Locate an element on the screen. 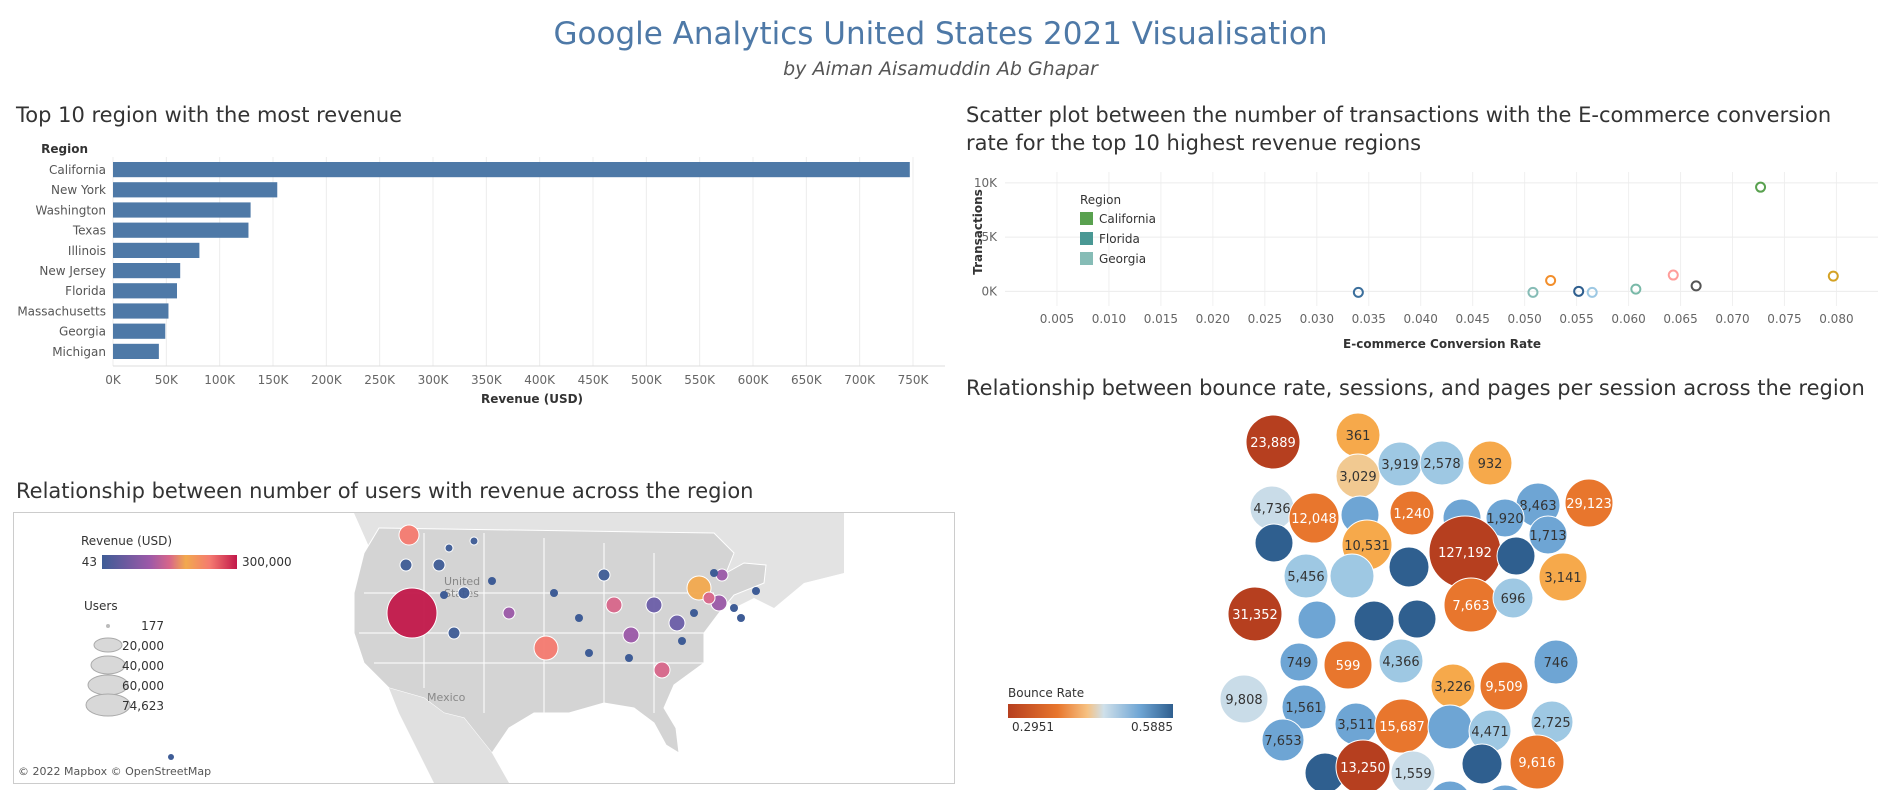  scatter-legend: Region California Florida Georgia is located at coordinates (1118, 229).